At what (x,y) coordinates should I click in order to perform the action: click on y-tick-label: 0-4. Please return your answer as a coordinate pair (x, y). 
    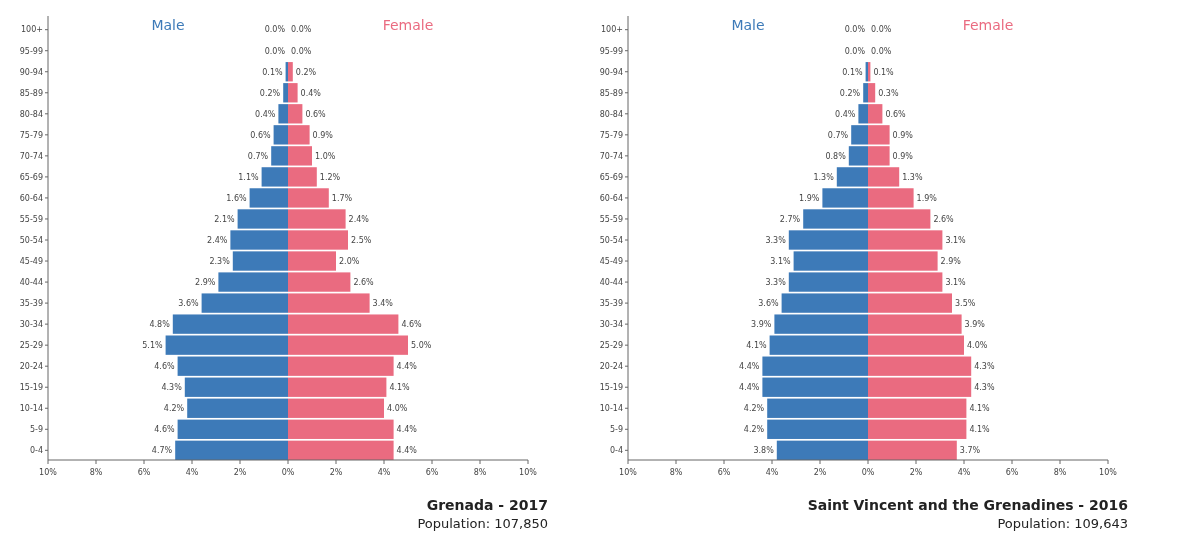
    Looking at the image, I should click on (36, 451).